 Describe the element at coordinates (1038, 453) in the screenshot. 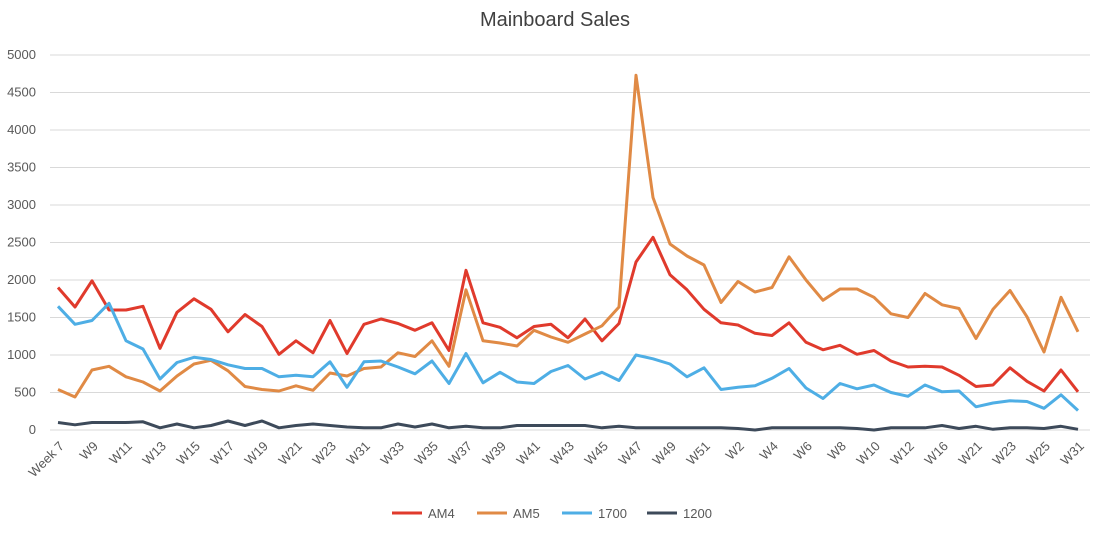

I see `x-tick-label: W25` at that location.